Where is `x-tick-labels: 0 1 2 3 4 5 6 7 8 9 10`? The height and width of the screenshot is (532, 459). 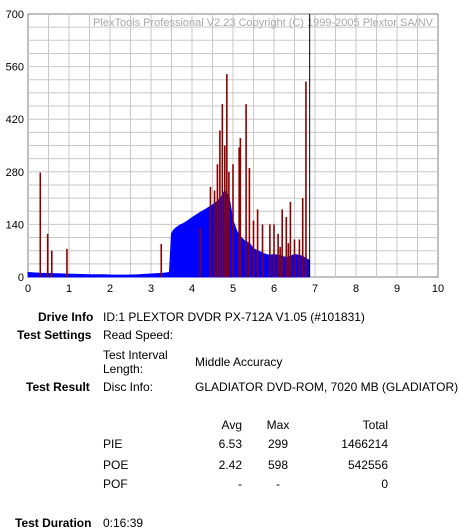
x-tick-labels: 0 1 2 3 4 5 6 7 8 9 10 is located at coordinates (234, 289).